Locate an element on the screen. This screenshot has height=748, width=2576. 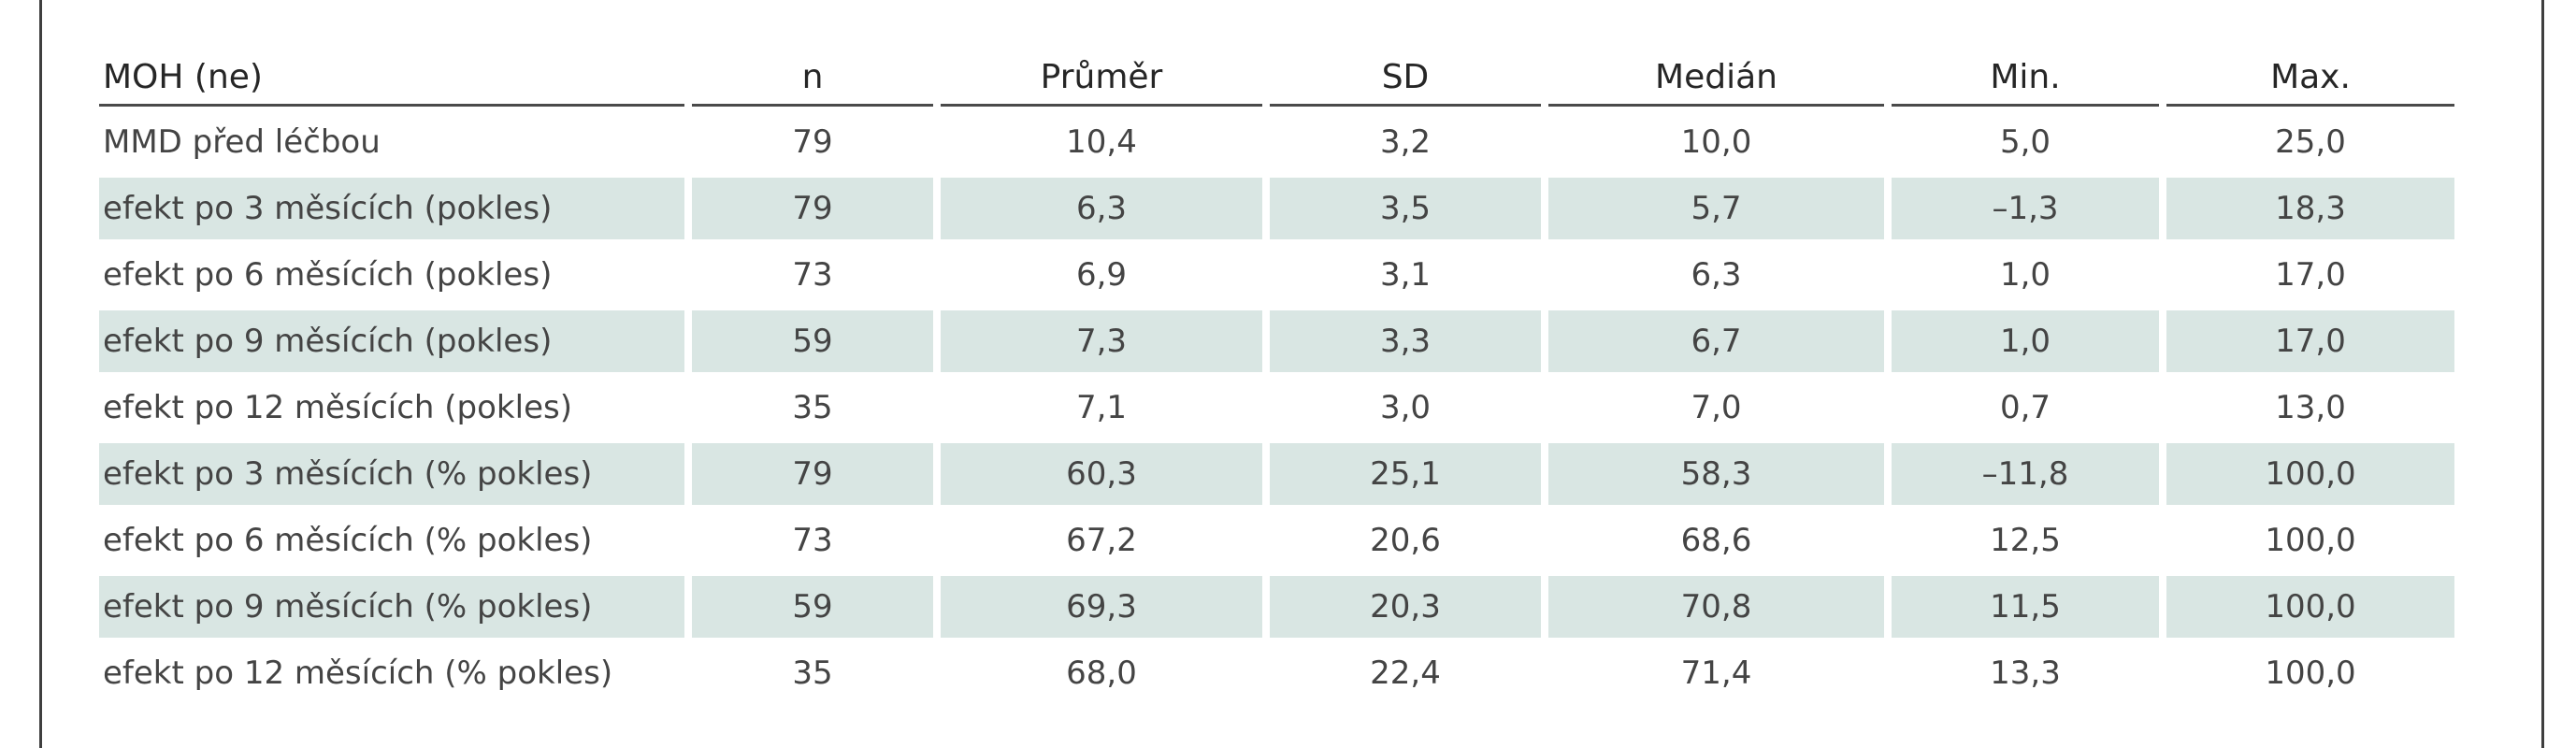
table-row: MMD před léčbou 79 10,4 3,2 10,0 5,0 25,0 is located at coordinates (1276, 142).